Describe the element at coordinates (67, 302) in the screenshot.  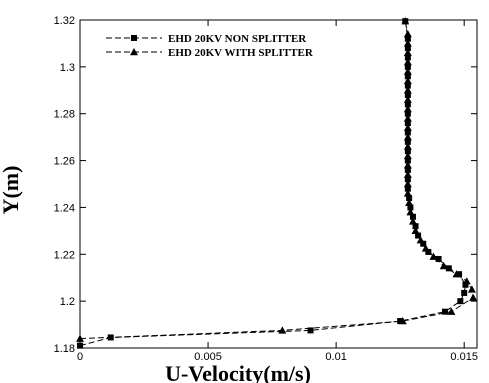
I see `y-tick-label: 1.2` at that location.